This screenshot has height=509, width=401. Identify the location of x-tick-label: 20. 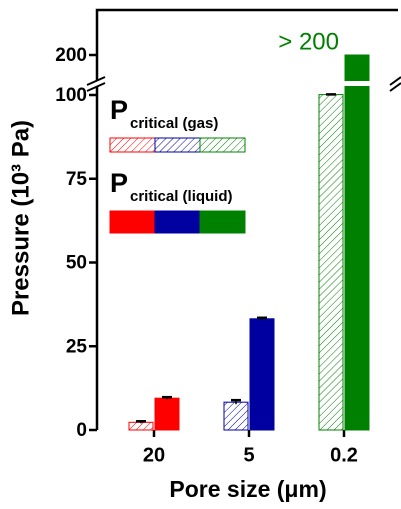
(154, 455).